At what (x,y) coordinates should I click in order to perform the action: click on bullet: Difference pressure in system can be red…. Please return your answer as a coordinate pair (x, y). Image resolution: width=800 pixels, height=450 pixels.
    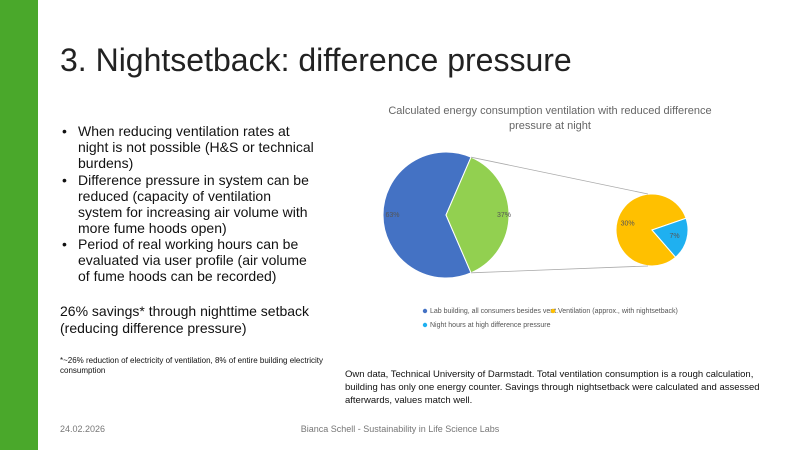
    Looking at the image, I should click on (189, 204).